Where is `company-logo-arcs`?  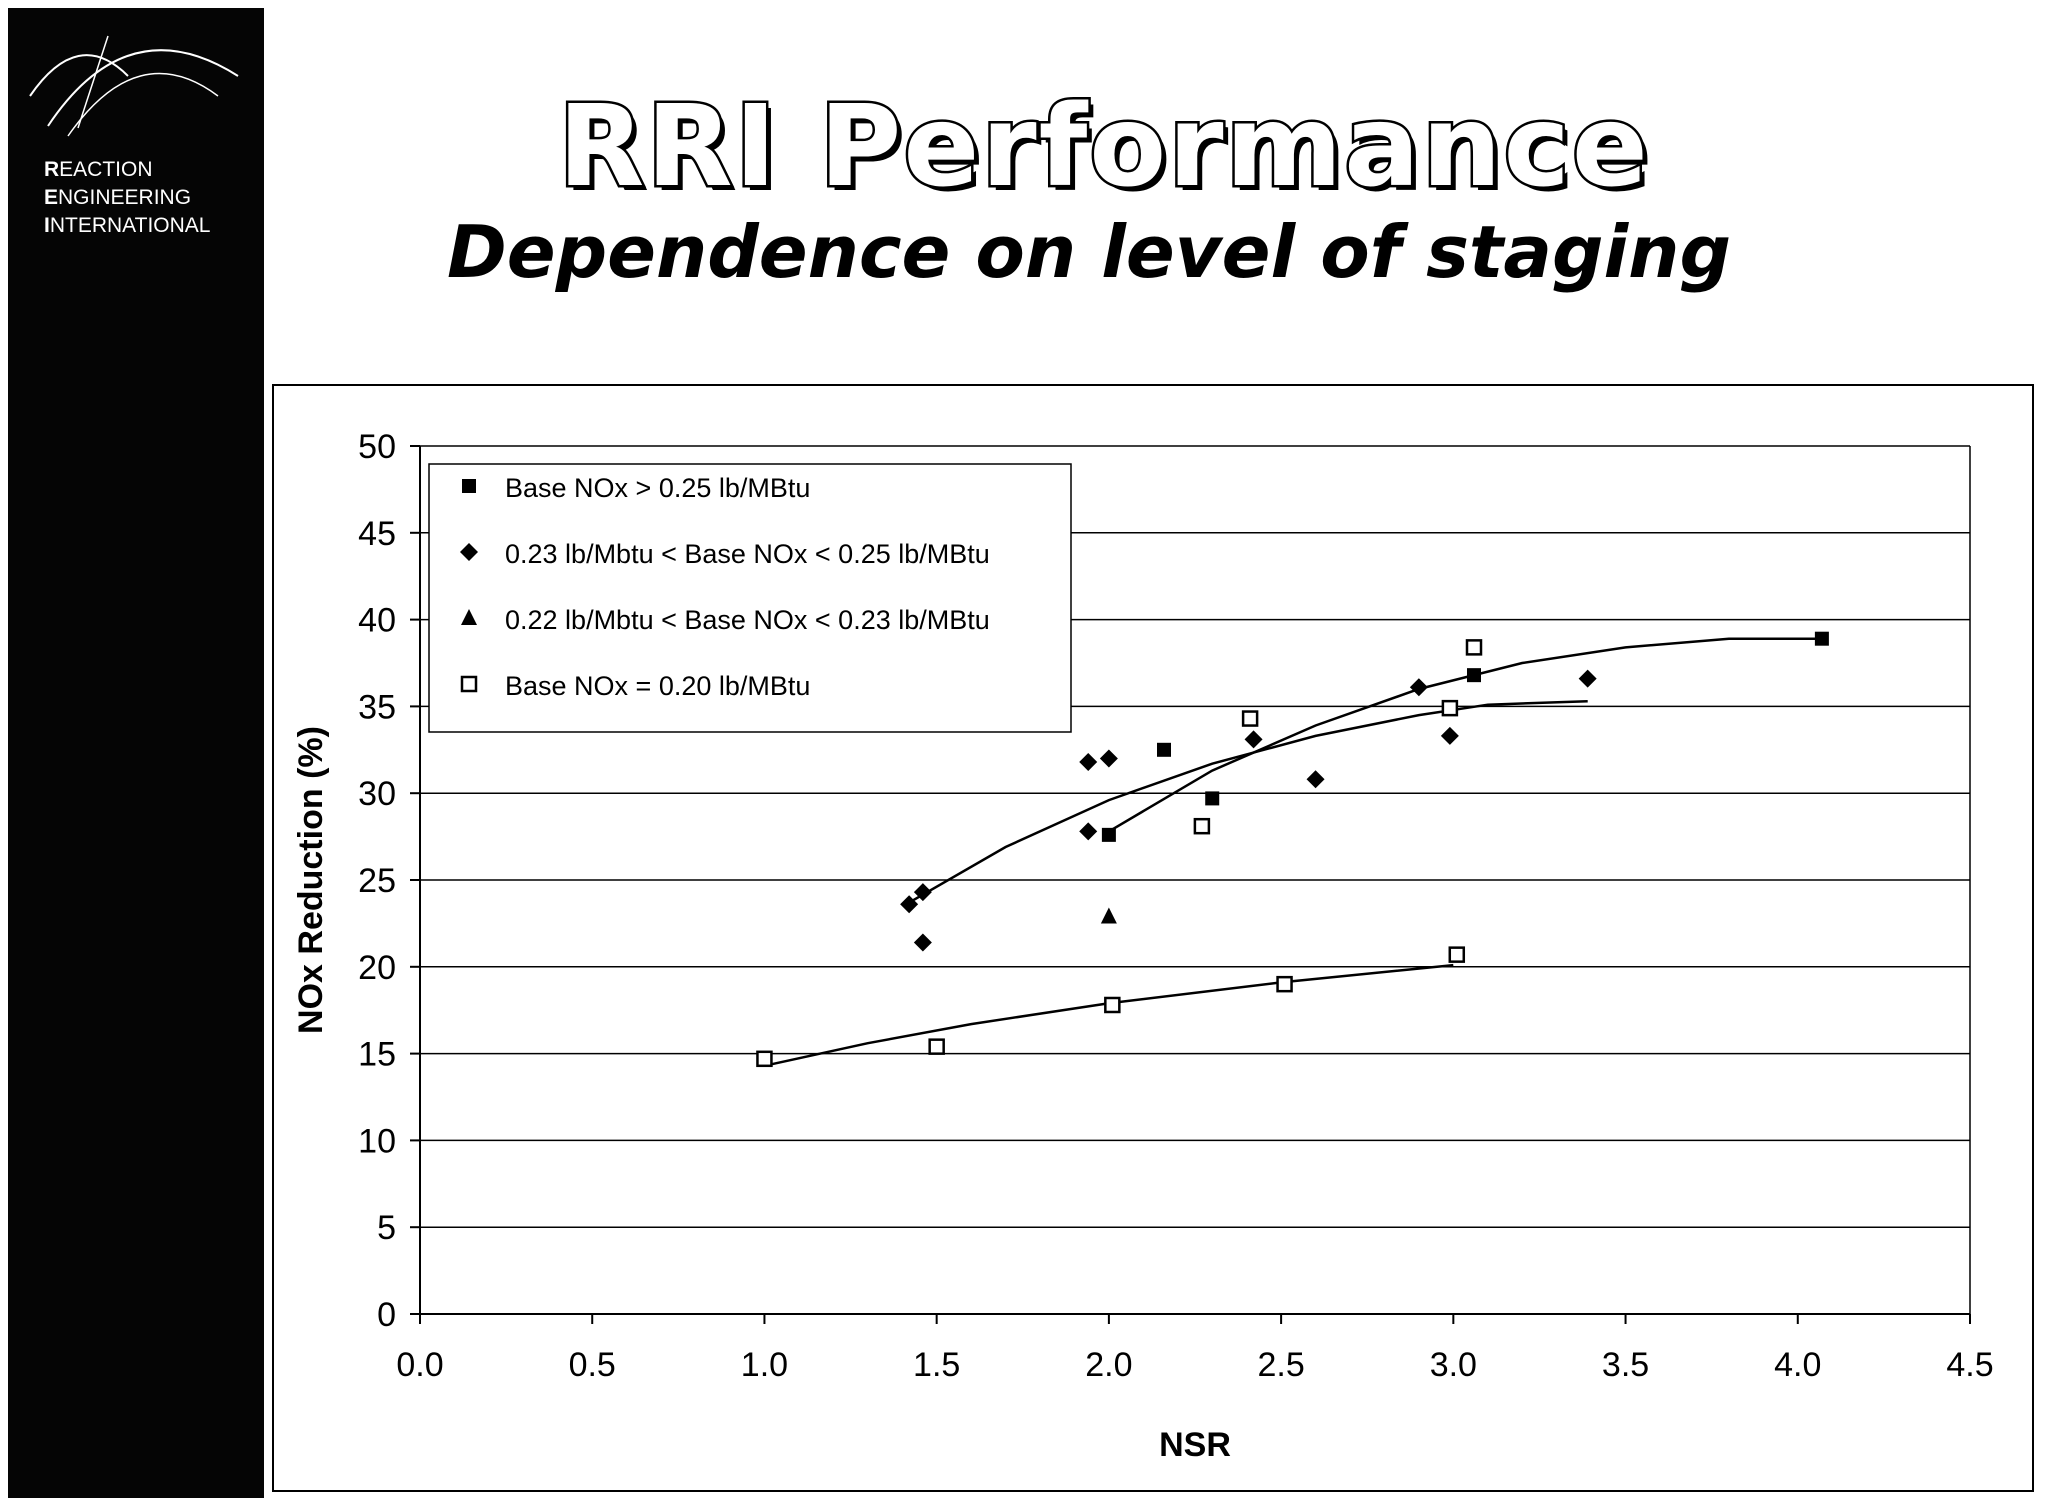
company-logo-arcs is located at coordinates (134, 86).